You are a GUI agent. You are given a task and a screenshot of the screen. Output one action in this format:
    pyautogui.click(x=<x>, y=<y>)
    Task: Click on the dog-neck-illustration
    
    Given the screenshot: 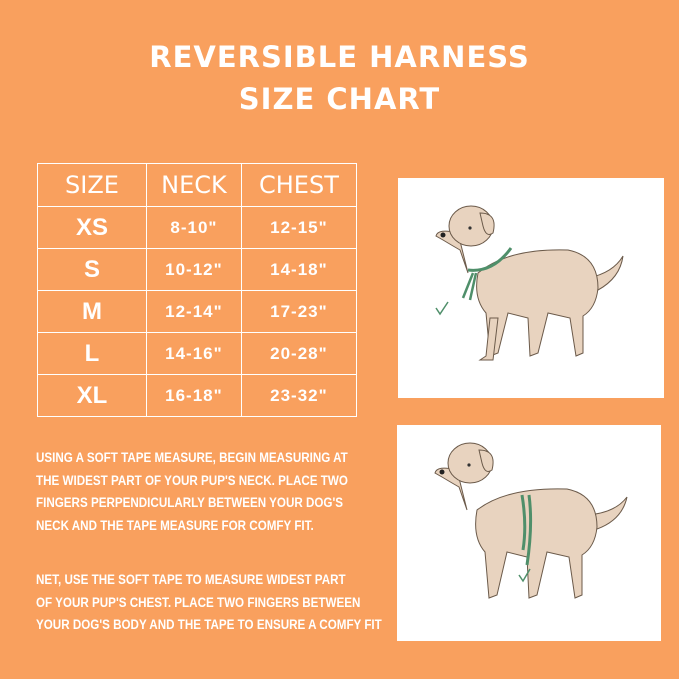 What is the action you would take?
    pyautogui.click(x=529, y=283)
    